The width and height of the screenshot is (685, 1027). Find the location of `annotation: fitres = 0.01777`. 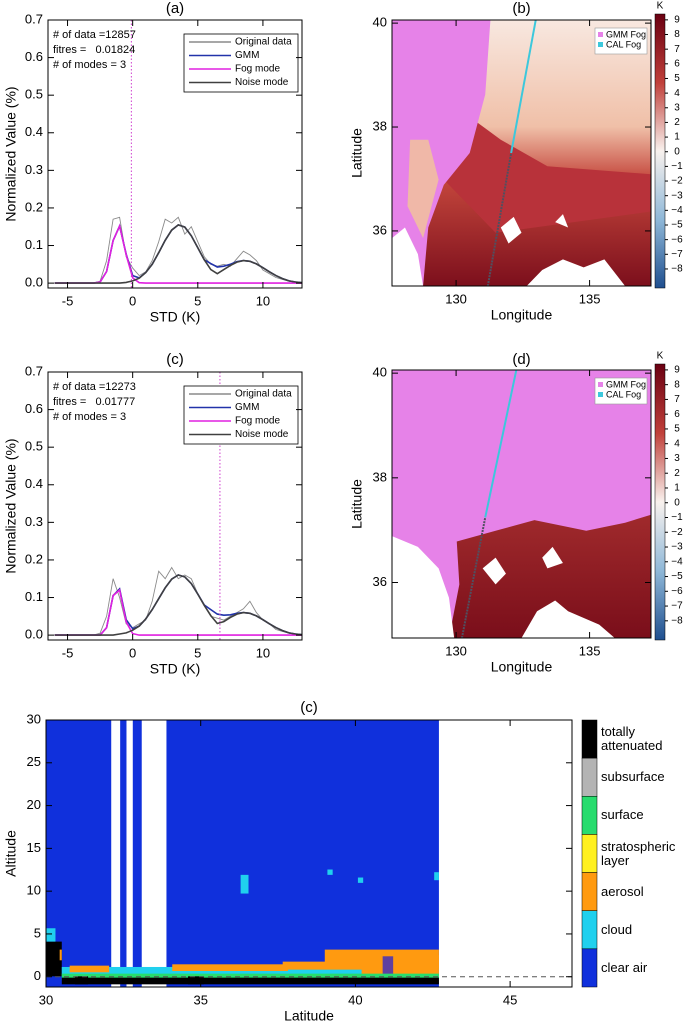

annotation: fitres = 0.01777 is located at coordinates (94, 402).